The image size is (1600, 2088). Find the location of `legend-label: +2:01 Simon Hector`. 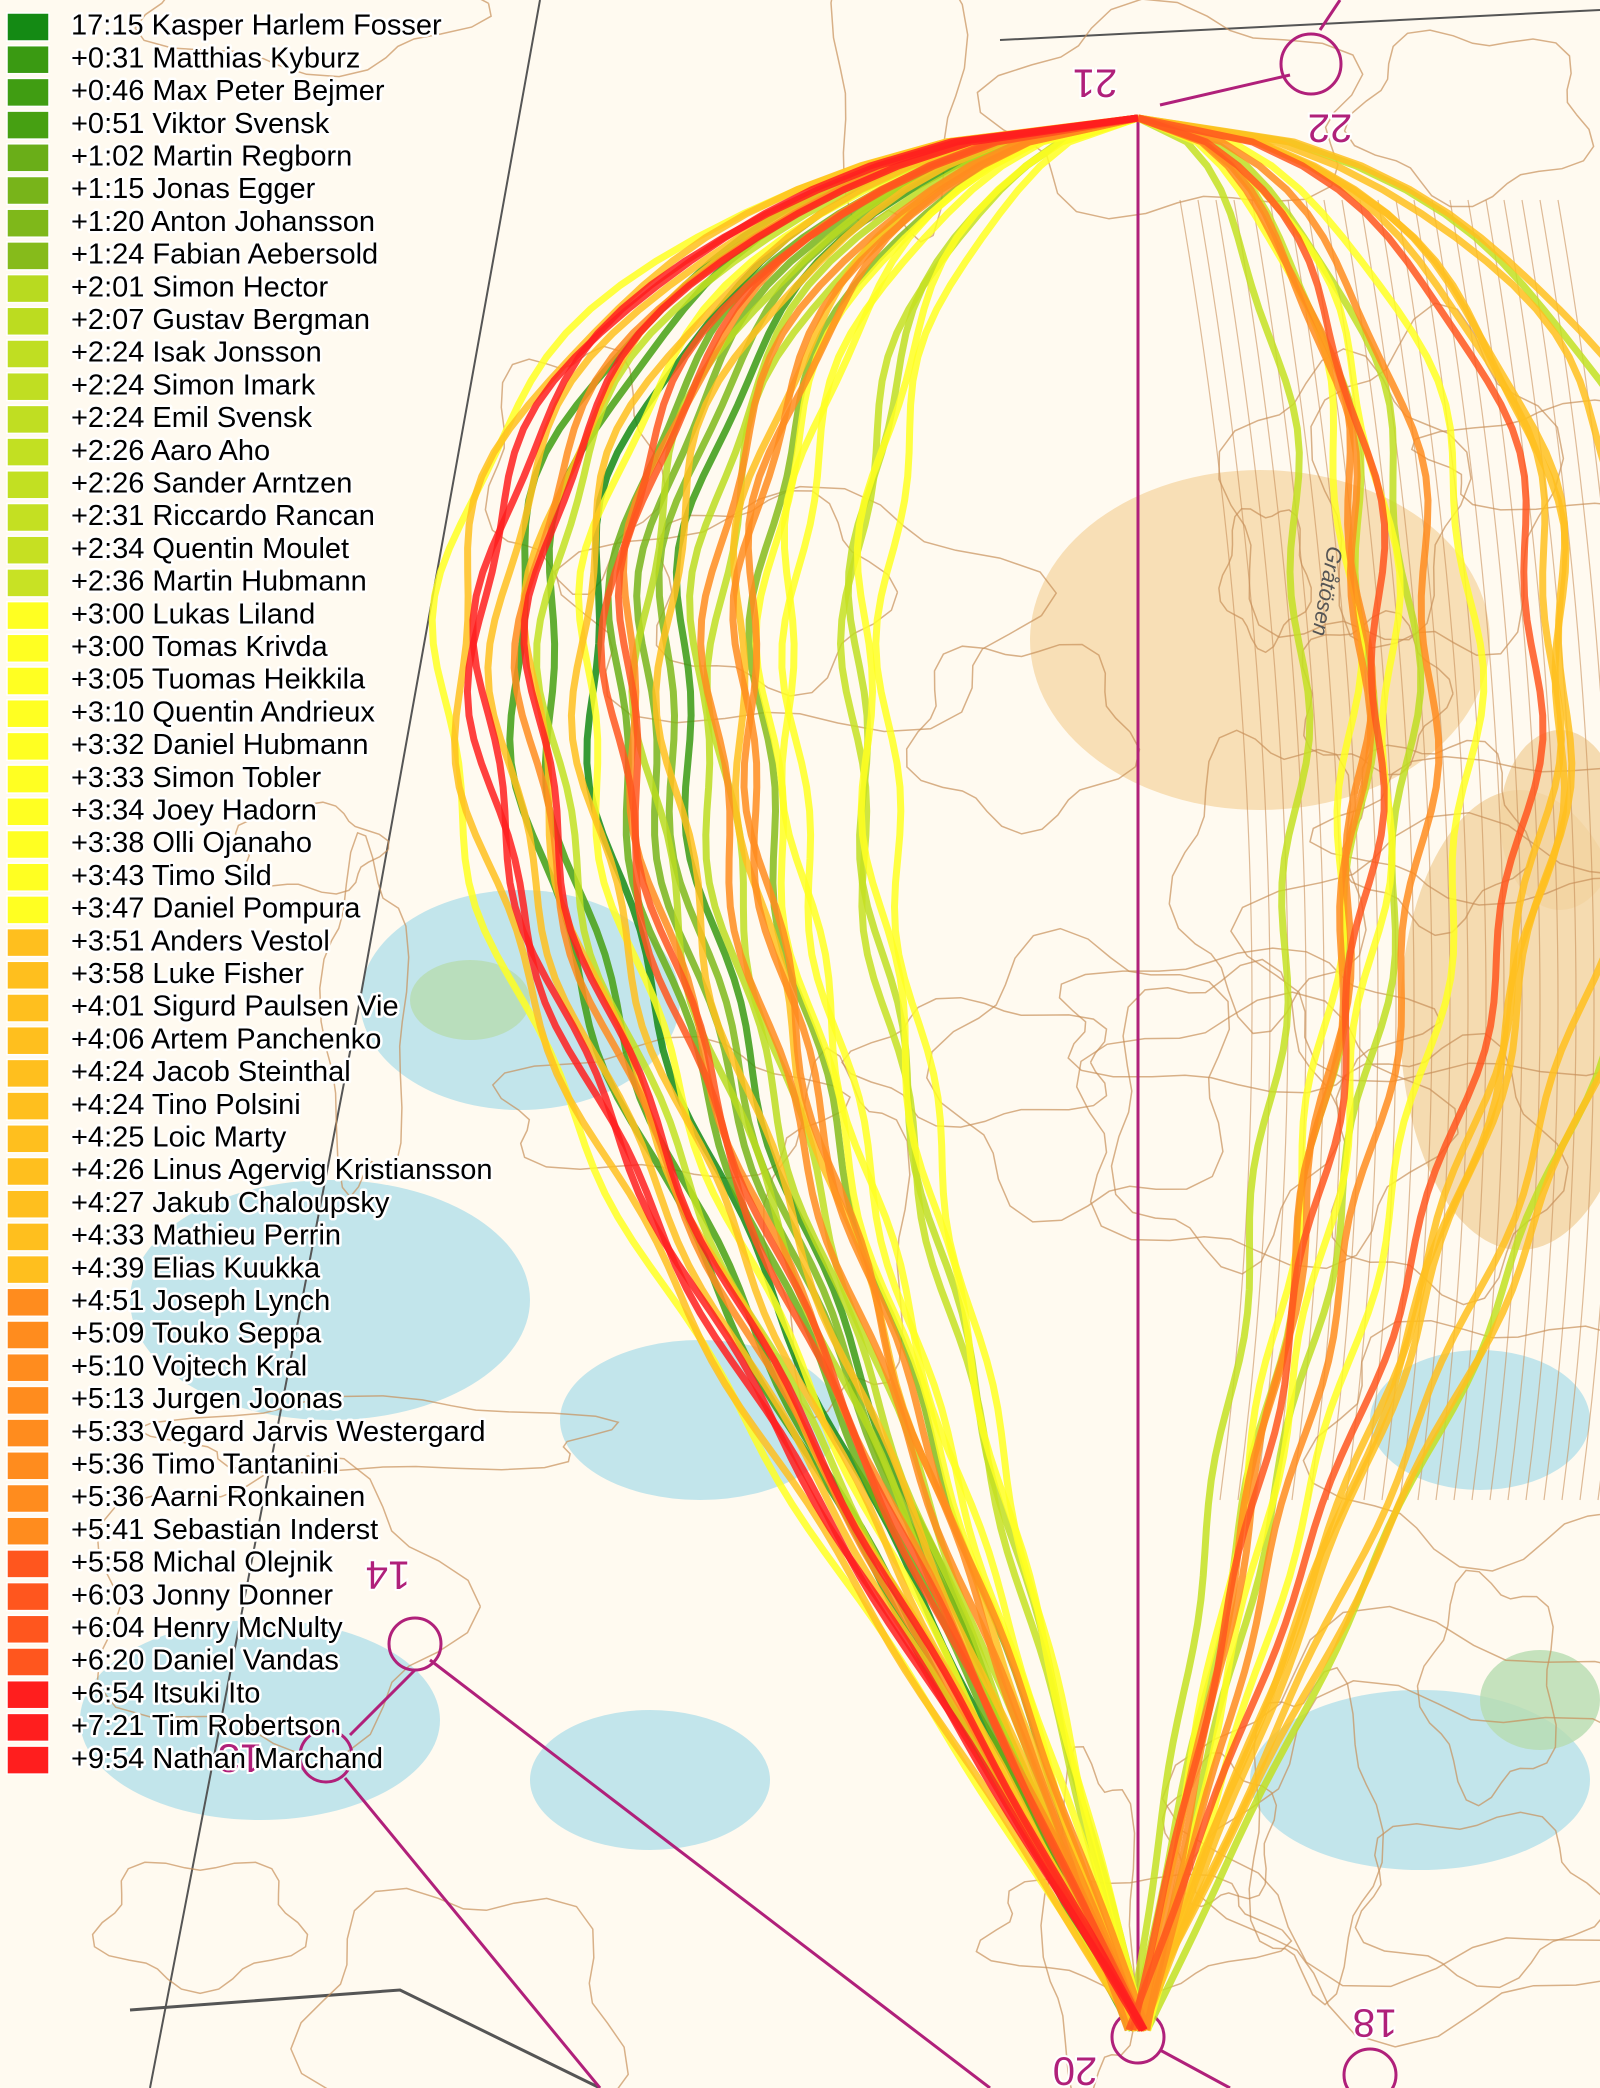

legend-label: +2:01 Simon Hector is located at coordinates (199, 287).